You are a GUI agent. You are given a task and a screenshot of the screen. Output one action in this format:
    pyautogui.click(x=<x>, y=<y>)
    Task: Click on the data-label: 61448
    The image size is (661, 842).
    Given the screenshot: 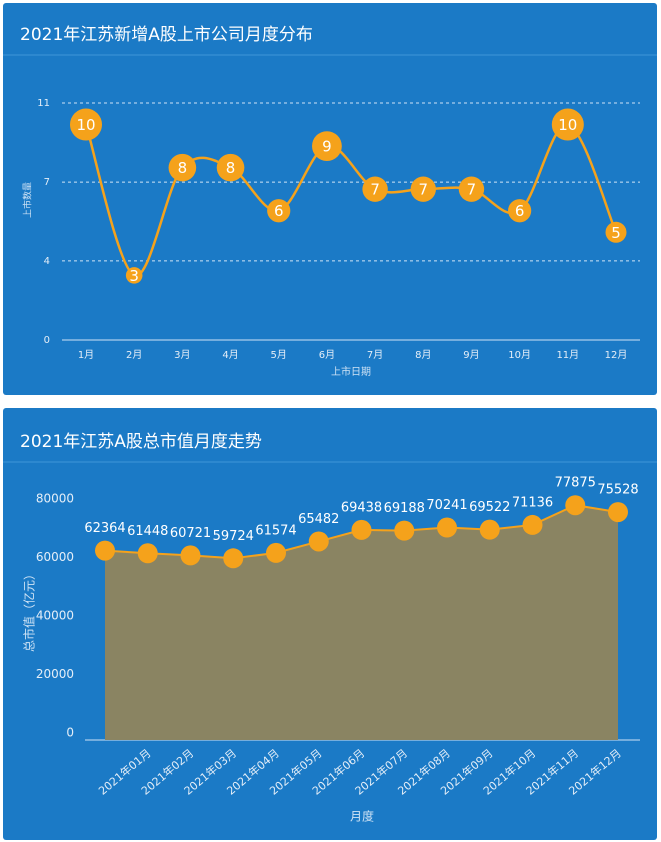 What is the action you would take?
    pyautogui.click(x=147, y=531)
    